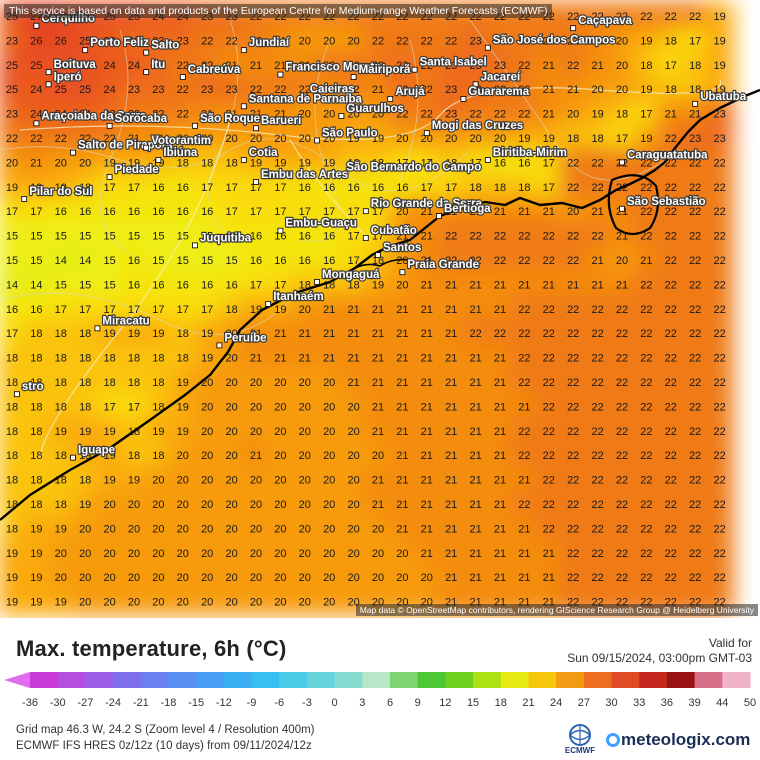 The image size is (760, 760). What do you see at coordinates (321, 224) in the screenshot?
I see `city-name: Embu-Guaçu` at bounding box center [321, 224].